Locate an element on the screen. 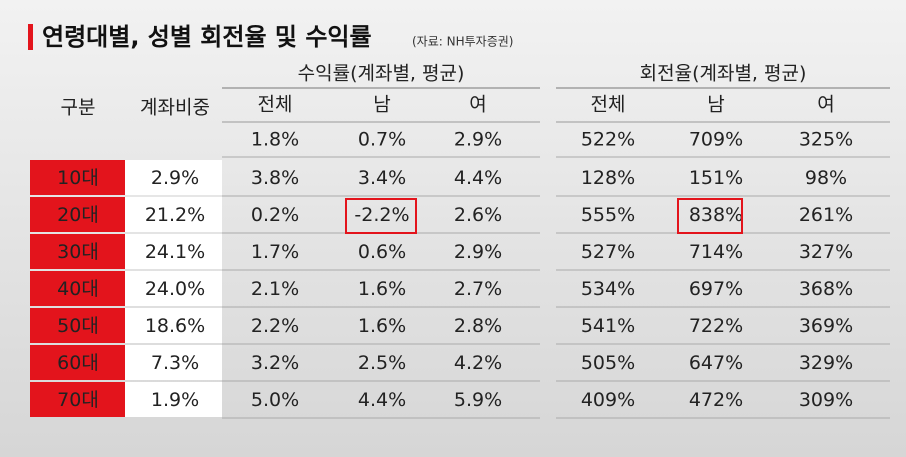 The image size is (906, 457). cell: 709% is located at coordinates (716, 140).